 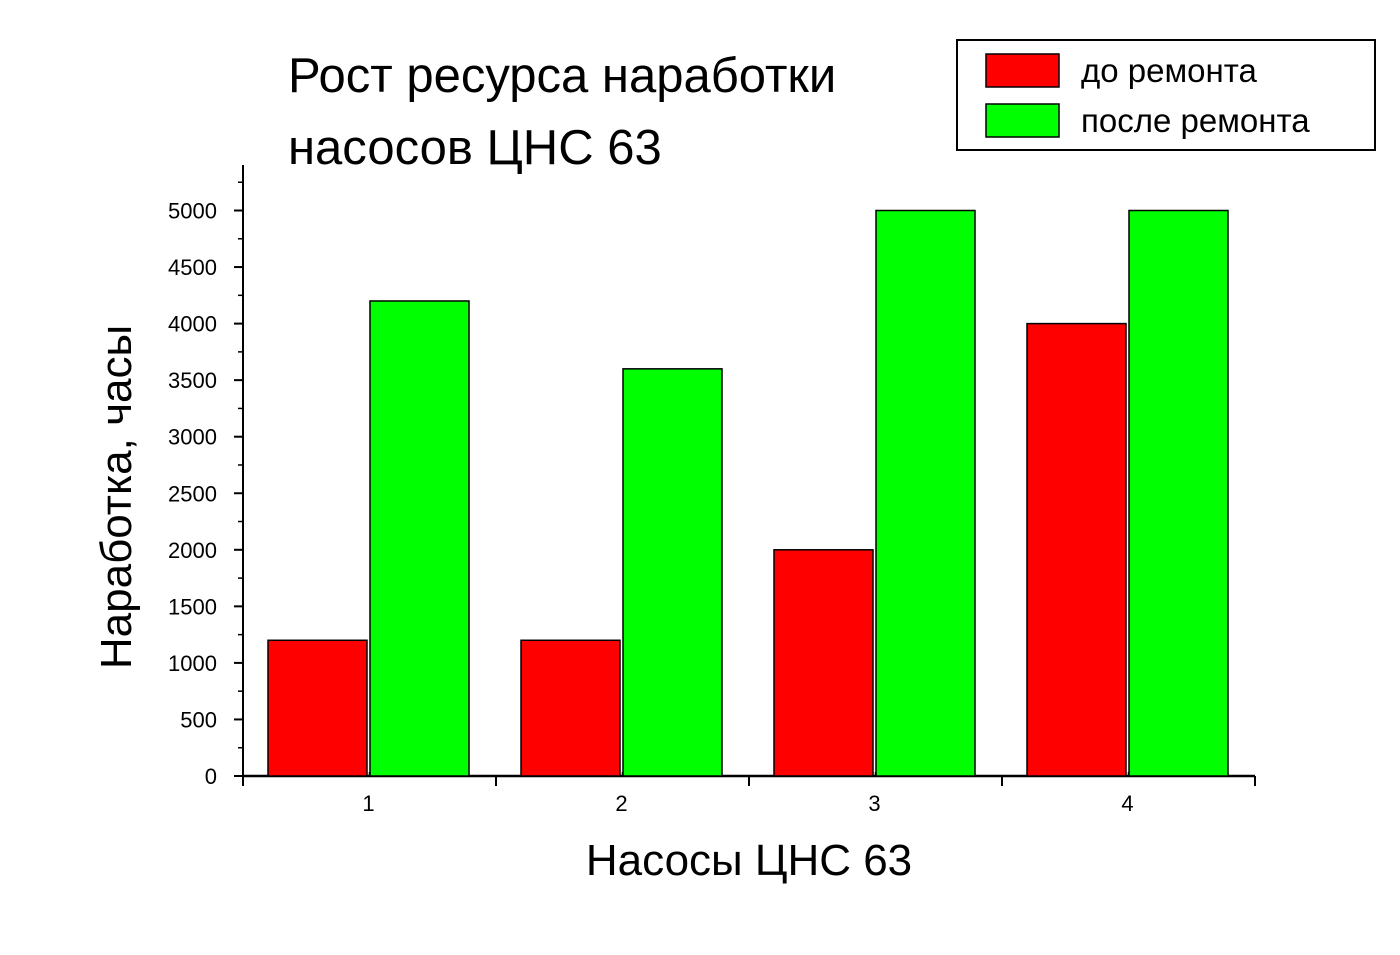 What do you see at coordinates (192, 324) in the screenshot?
I see `y-tick-label: 4000` at bounding box center [192, 324].